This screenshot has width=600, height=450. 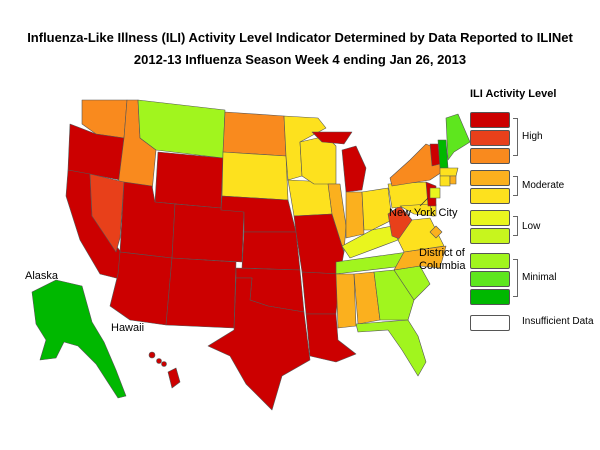 I want to click on legend-bracket-high, so click(x=515, y=137).